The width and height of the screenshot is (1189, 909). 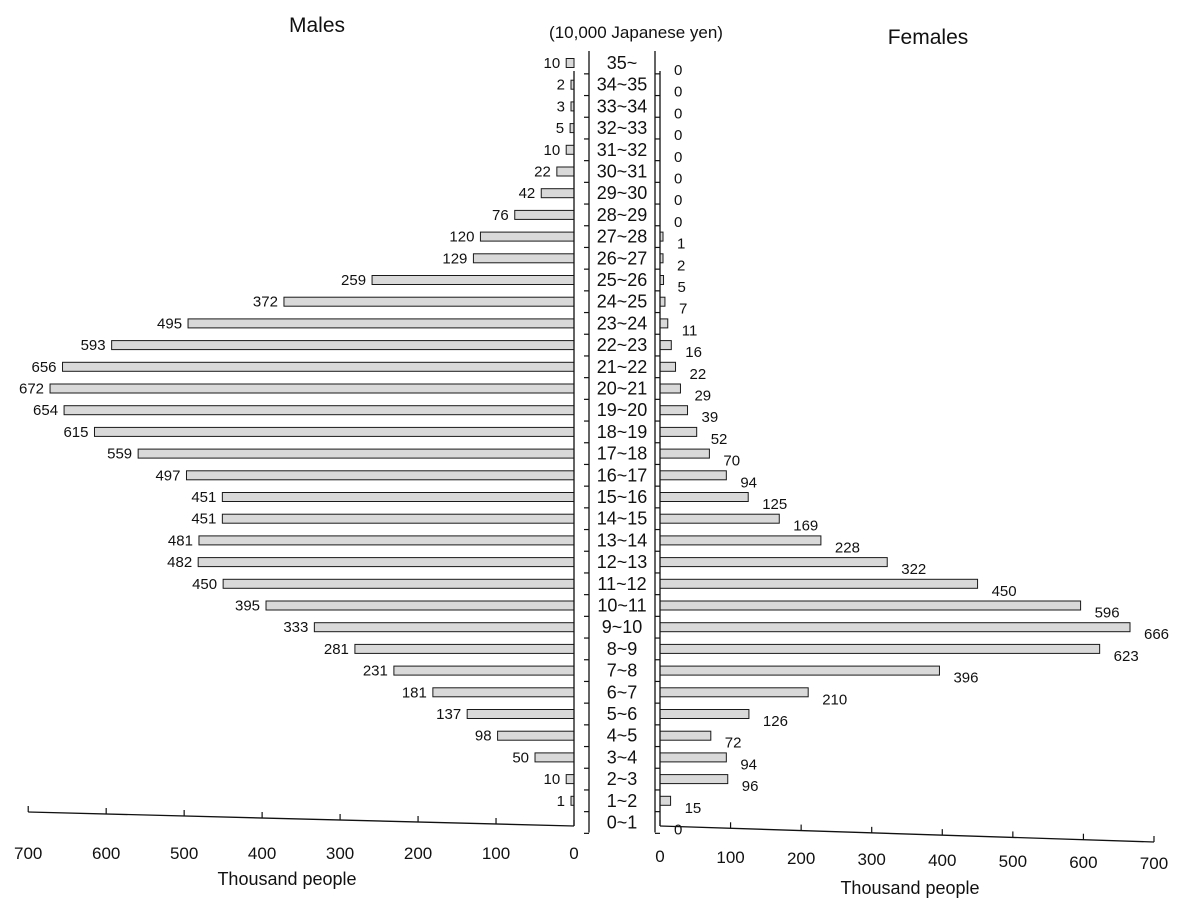 What do you see at coordinates (622, 692) in the screenshot?
I see `category-label: 6~7` at bounding box center [622, 692].